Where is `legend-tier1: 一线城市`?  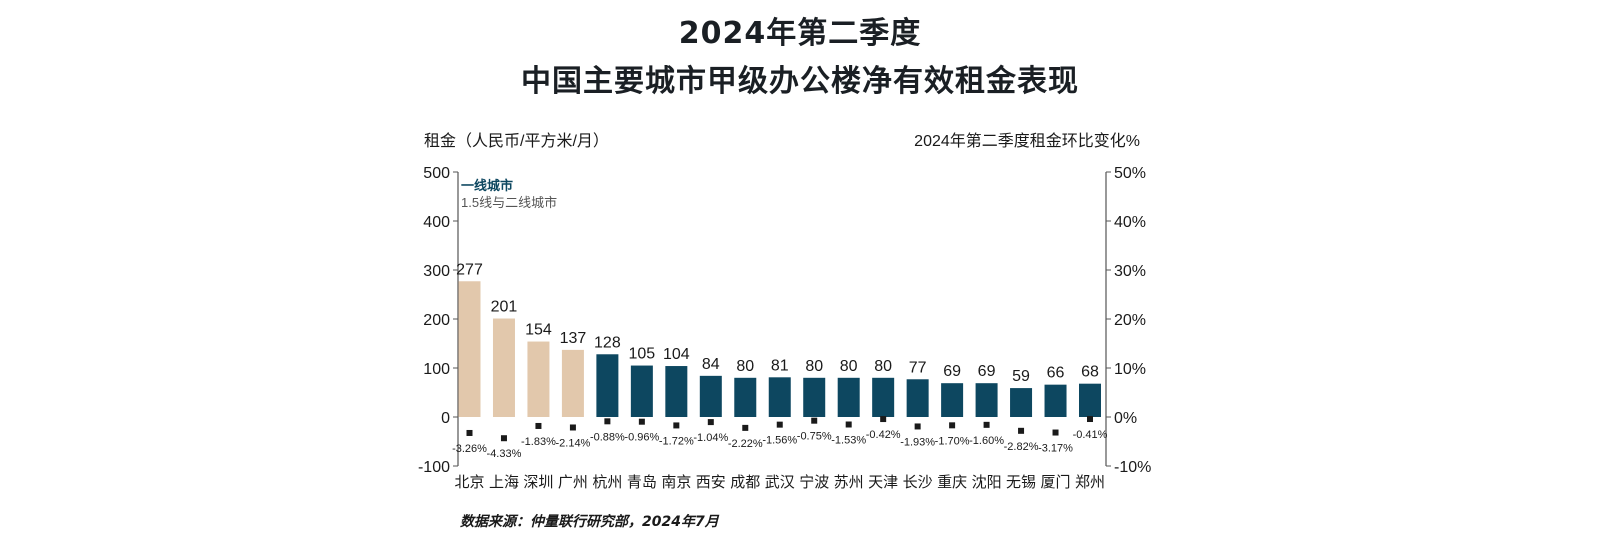 legend-tier1: 一线城市 is located at coordinates (487, 185).